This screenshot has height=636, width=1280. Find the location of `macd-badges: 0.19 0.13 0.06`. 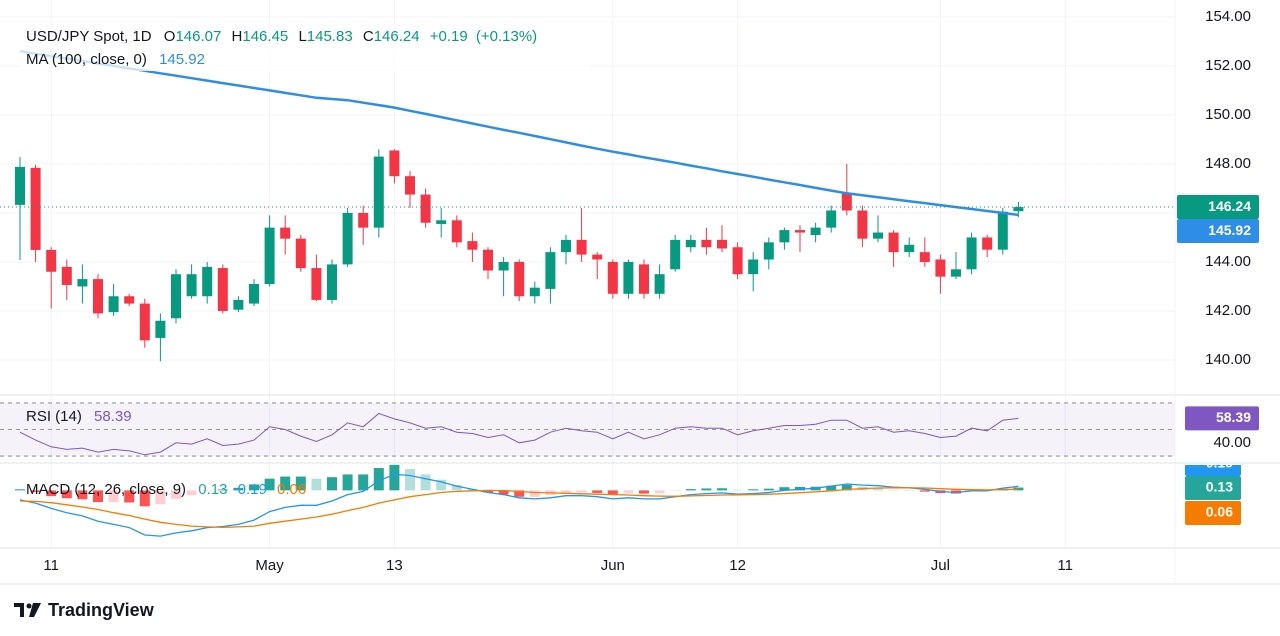

macd-badges: 0.19 0.13 0.06 is located at coordinates (1213, 495).